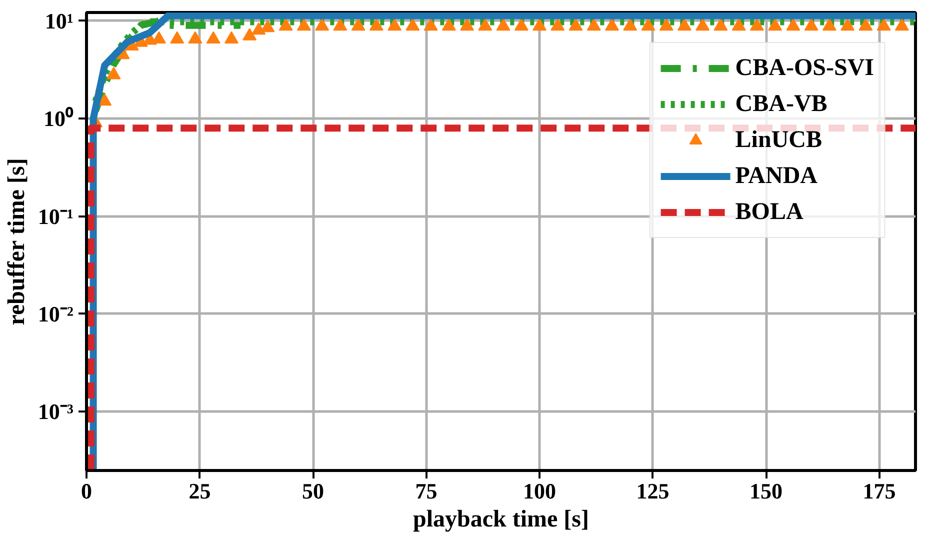 This screenshot has width=940, height=540. What do you see at coordinates (781, 104) in the screenshot?
I see `legend-label: CBA-VB` at bounding box center [781, 104].